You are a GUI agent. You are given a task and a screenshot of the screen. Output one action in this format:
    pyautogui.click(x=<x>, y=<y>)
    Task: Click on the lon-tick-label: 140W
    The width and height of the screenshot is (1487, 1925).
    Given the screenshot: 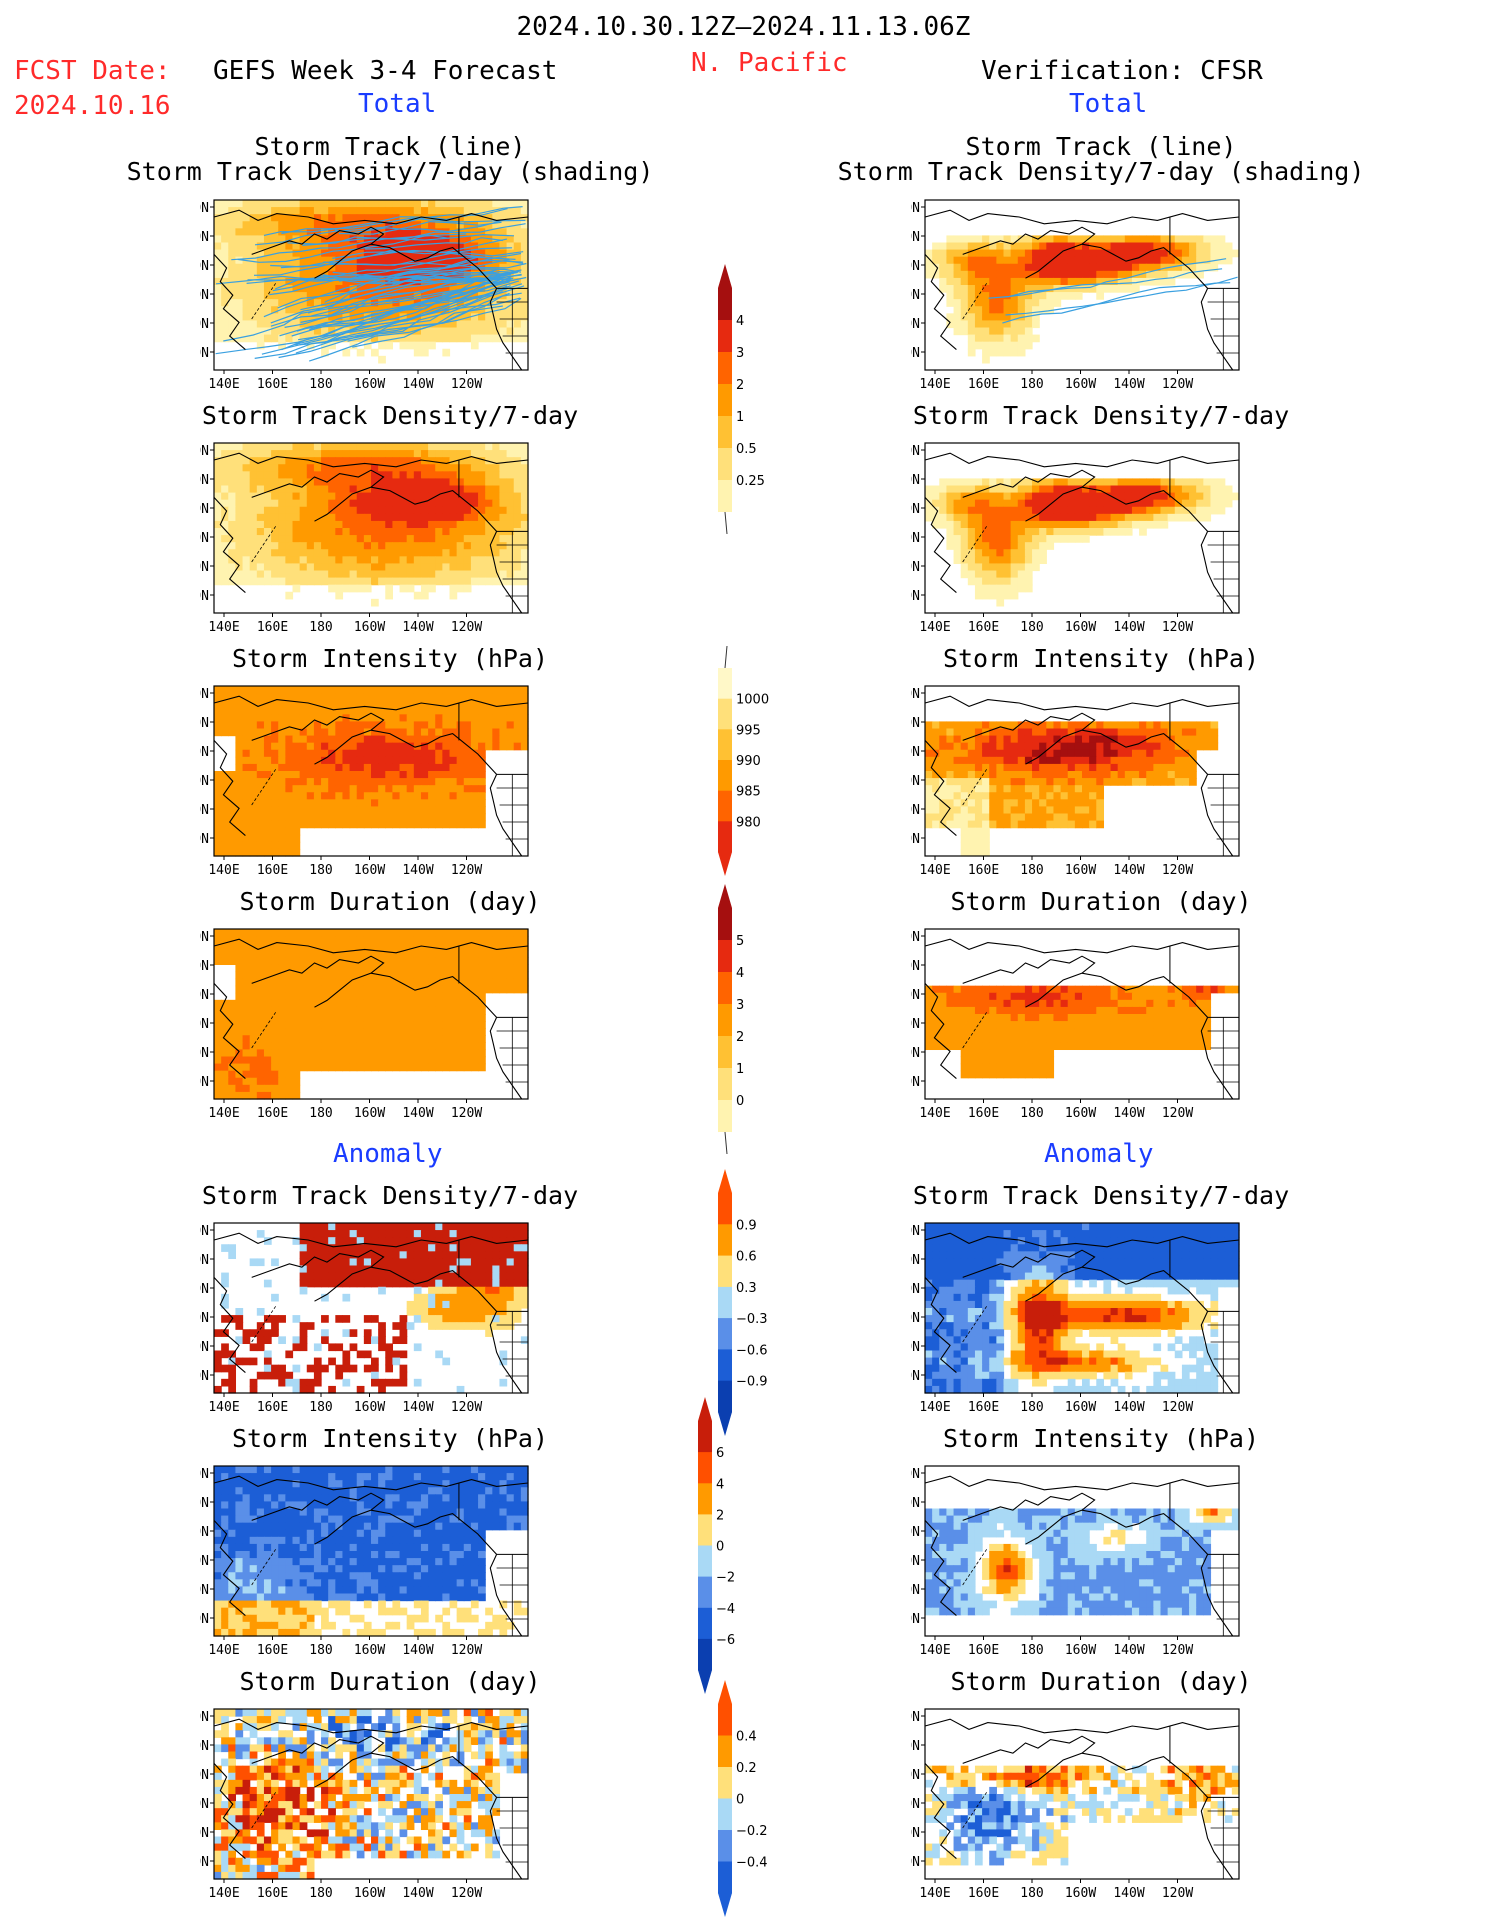 What is the action you would take?
    pyautogui.click(x=1128, y=627)
    